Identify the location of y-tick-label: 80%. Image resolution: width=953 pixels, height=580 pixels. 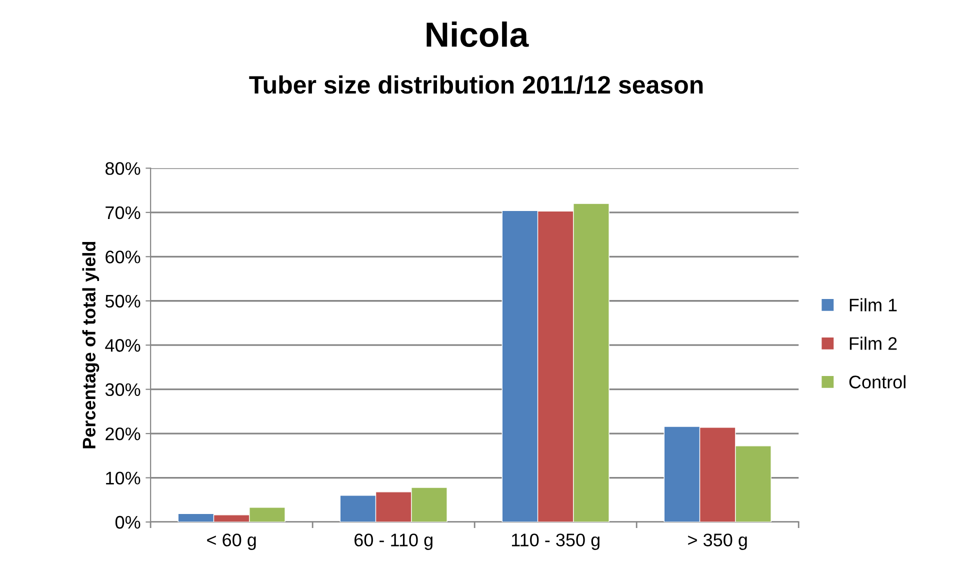
(123, 168).